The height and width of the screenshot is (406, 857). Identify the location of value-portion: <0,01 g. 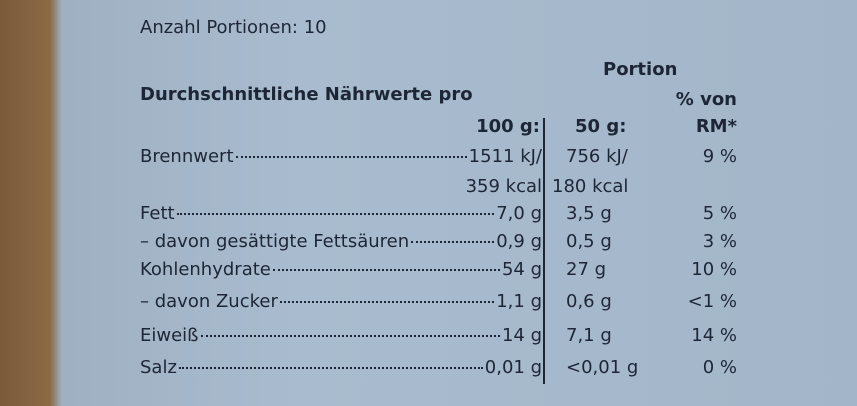
(602, 367).